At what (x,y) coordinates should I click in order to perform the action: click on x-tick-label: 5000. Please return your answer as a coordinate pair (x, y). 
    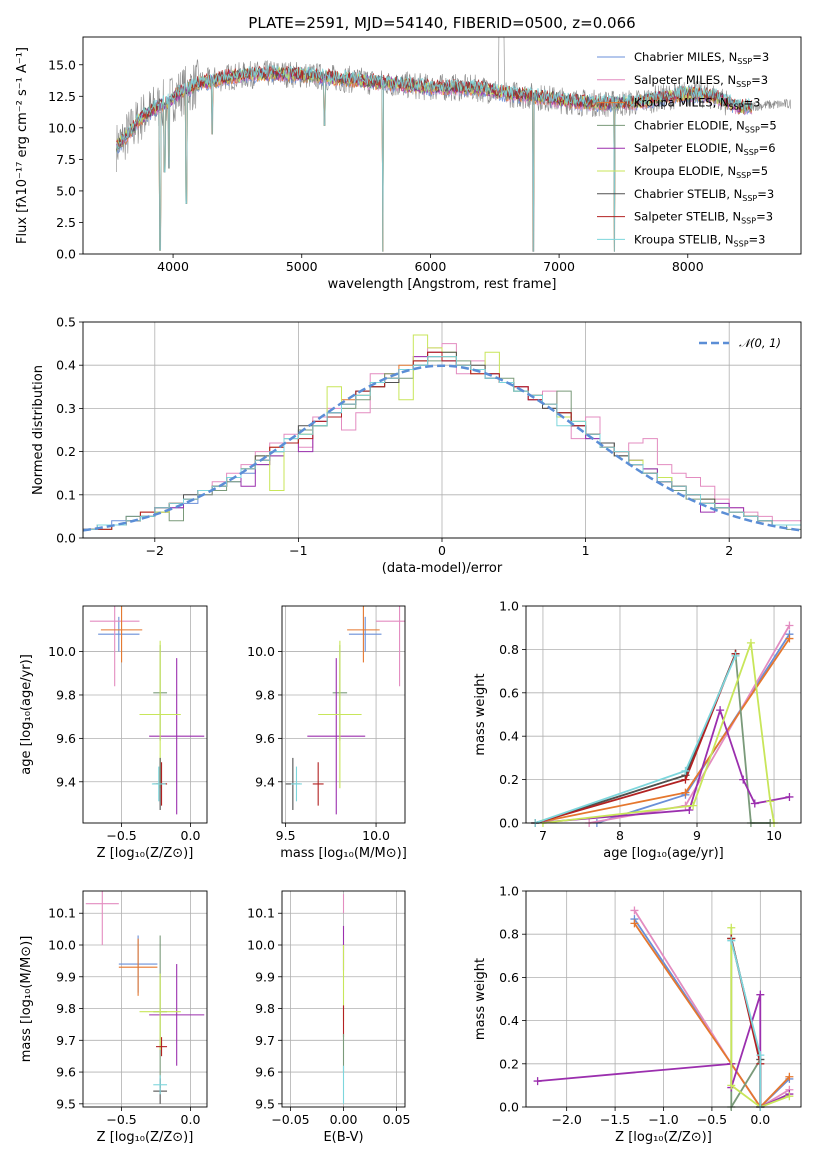
    Looking at the image, I should click on (302, 266).